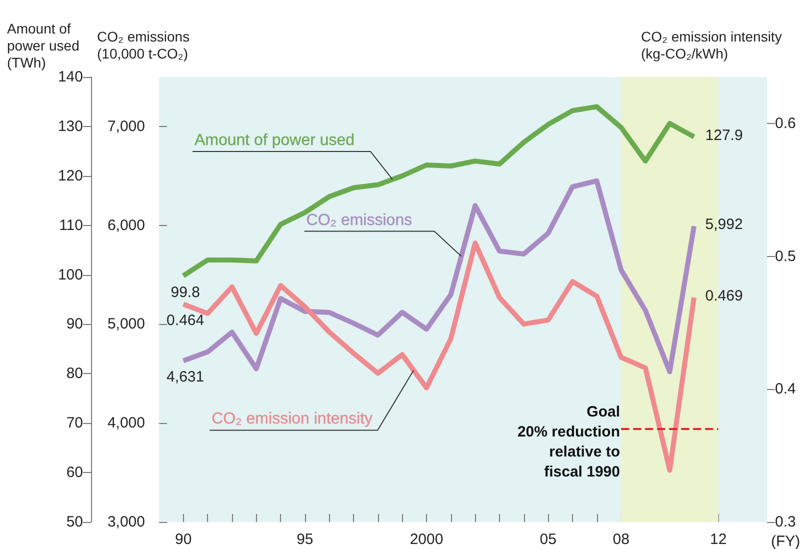  What do you see at coordinates (724, 135) in the screenshot?
I see `data-label: 127.9` at bounding box center [724, 135].